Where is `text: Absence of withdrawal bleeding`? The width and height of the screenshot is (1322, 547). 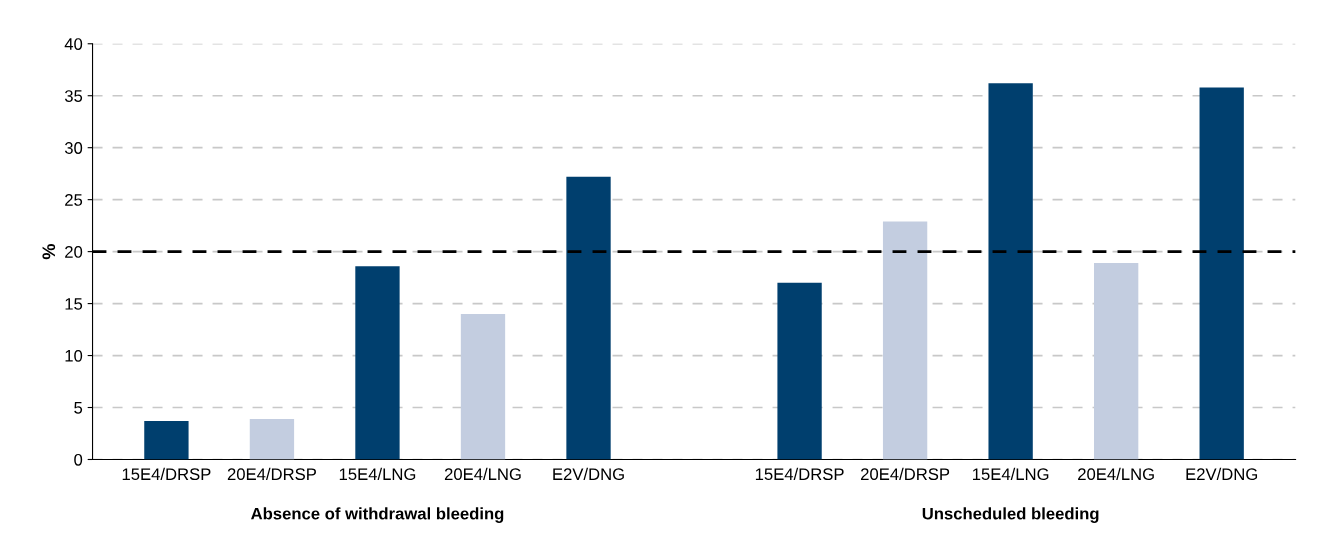
text: Absence of withdrawal bleeding is located at coordinates (377, 515).